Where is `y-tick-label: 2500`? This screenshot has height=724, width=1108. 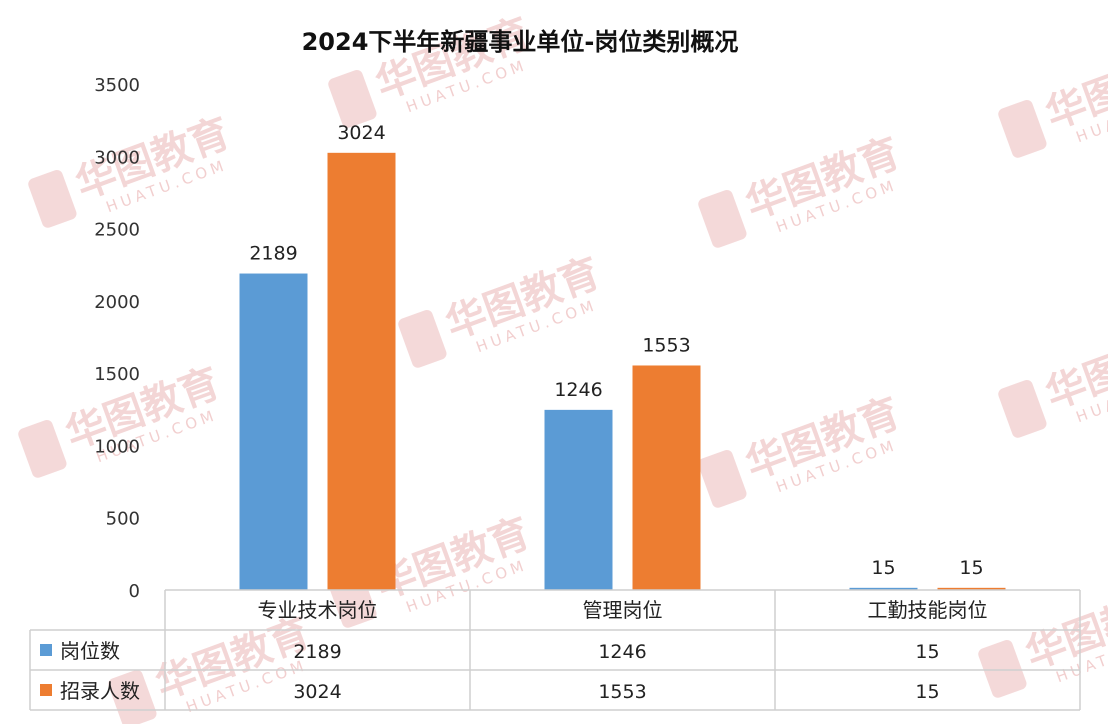 y-tick-label: 2500 is located at coordinates (117, 230).